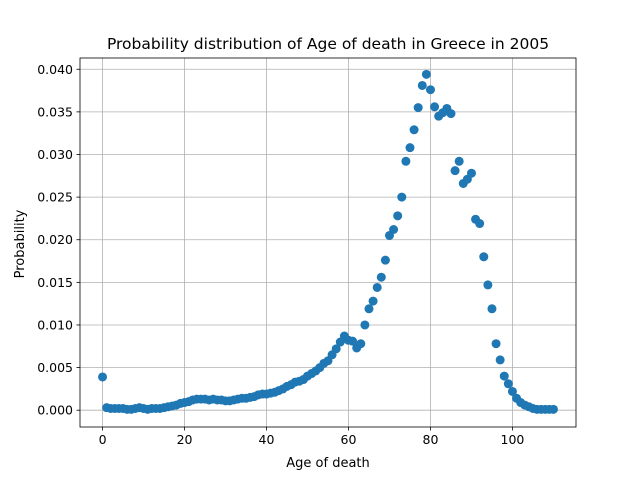 The height and width of the screenshot is (480, 640). Describe the element at coordinates (55, 111) in the screenshot. I see `y-tick-label: 0.035` at that location.